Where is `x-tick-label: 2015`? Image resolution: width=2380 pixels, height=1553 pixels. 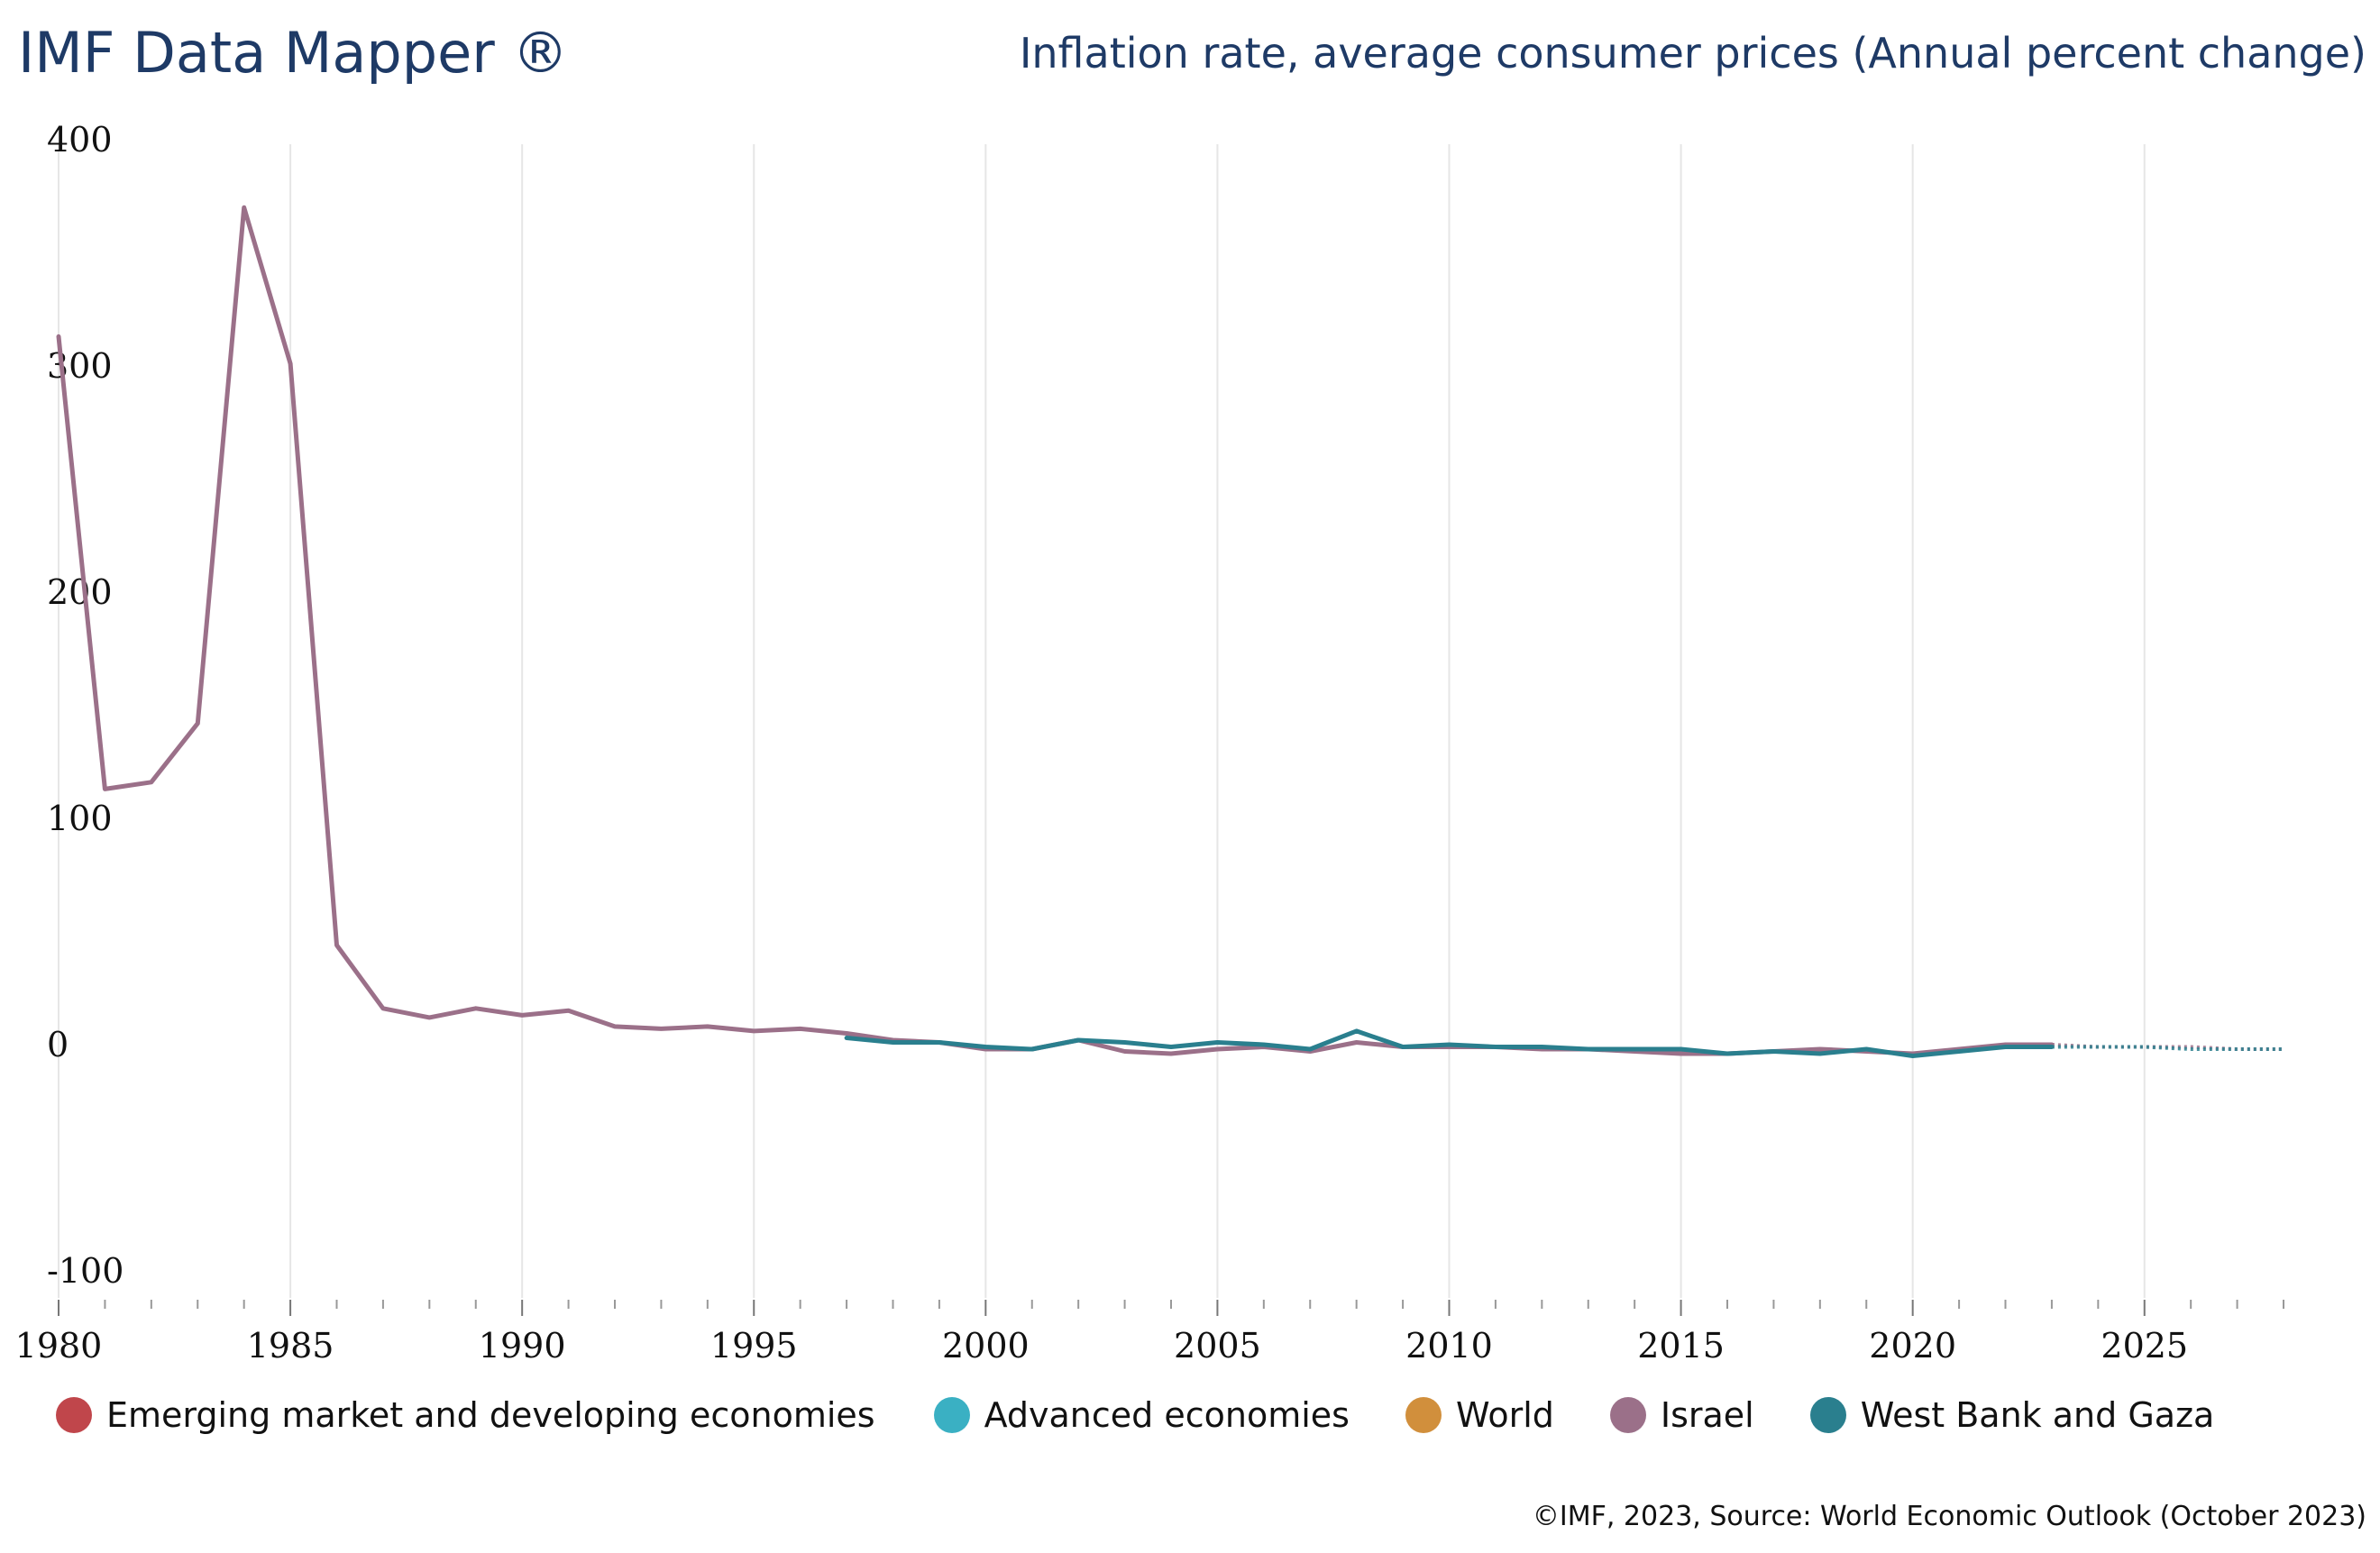
x-tick-label: 2015 is located at coordinates (1681, 1346).